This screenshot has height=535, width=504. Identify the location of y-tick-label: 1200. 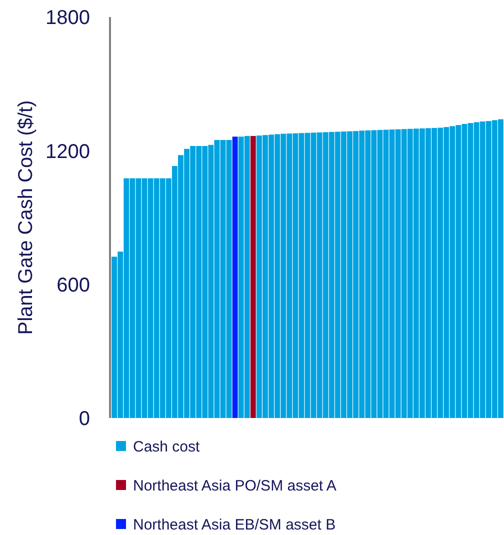
(68, 151).